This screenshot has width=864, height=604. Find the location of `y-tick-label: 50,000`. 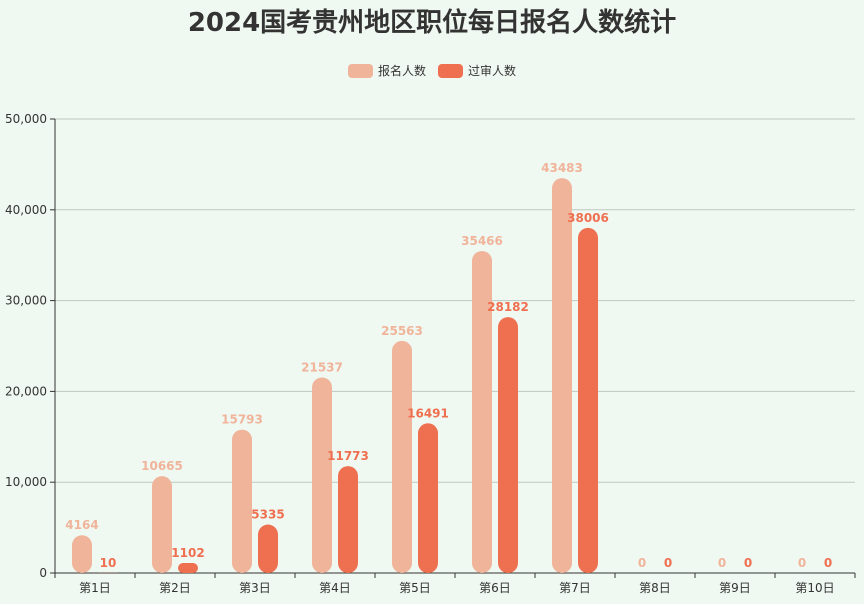

y-tick-label: 50,000 is located at coordinates (26, 119).